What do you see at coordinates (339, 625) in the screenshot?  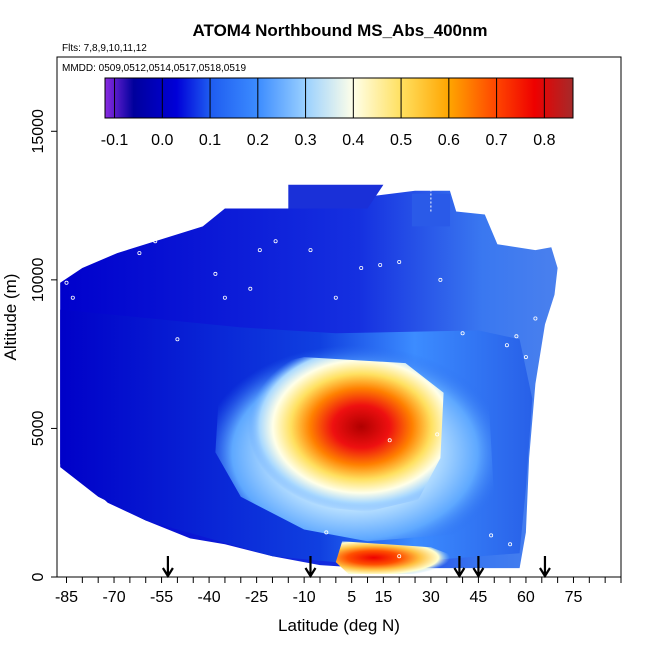 I see `x-axis-label: Latitude (deg N)` at bounding box center [339, 625].